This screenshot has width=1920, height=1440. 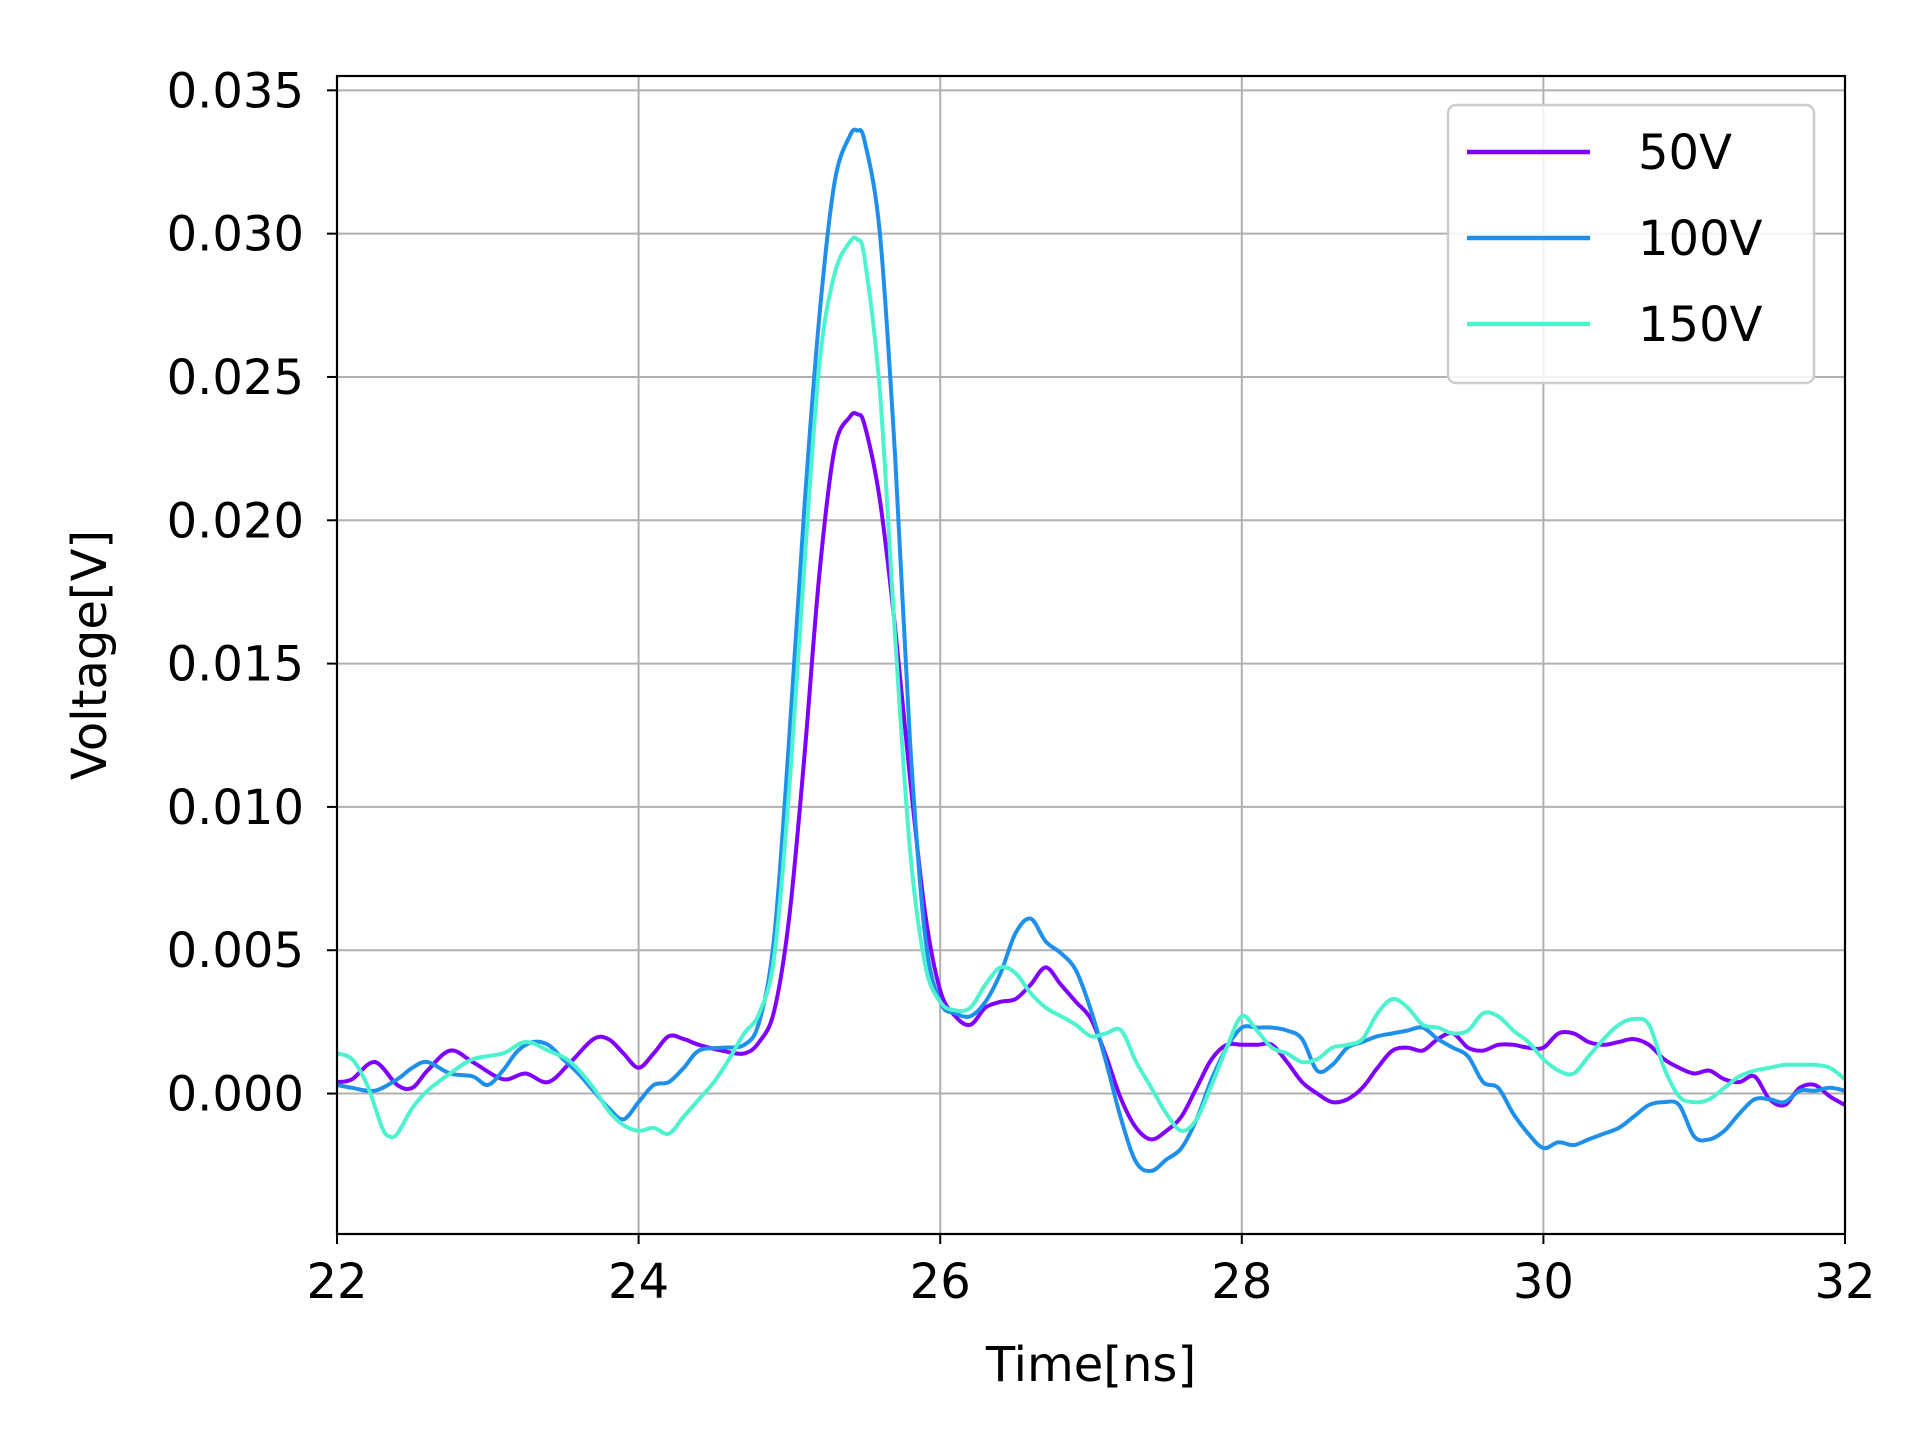 What do you see at coordinates (1091, 1272) in the screenshot?
I see `x-axis: 22 24 26 28 30 32` at bounding box center [1091, 1272].